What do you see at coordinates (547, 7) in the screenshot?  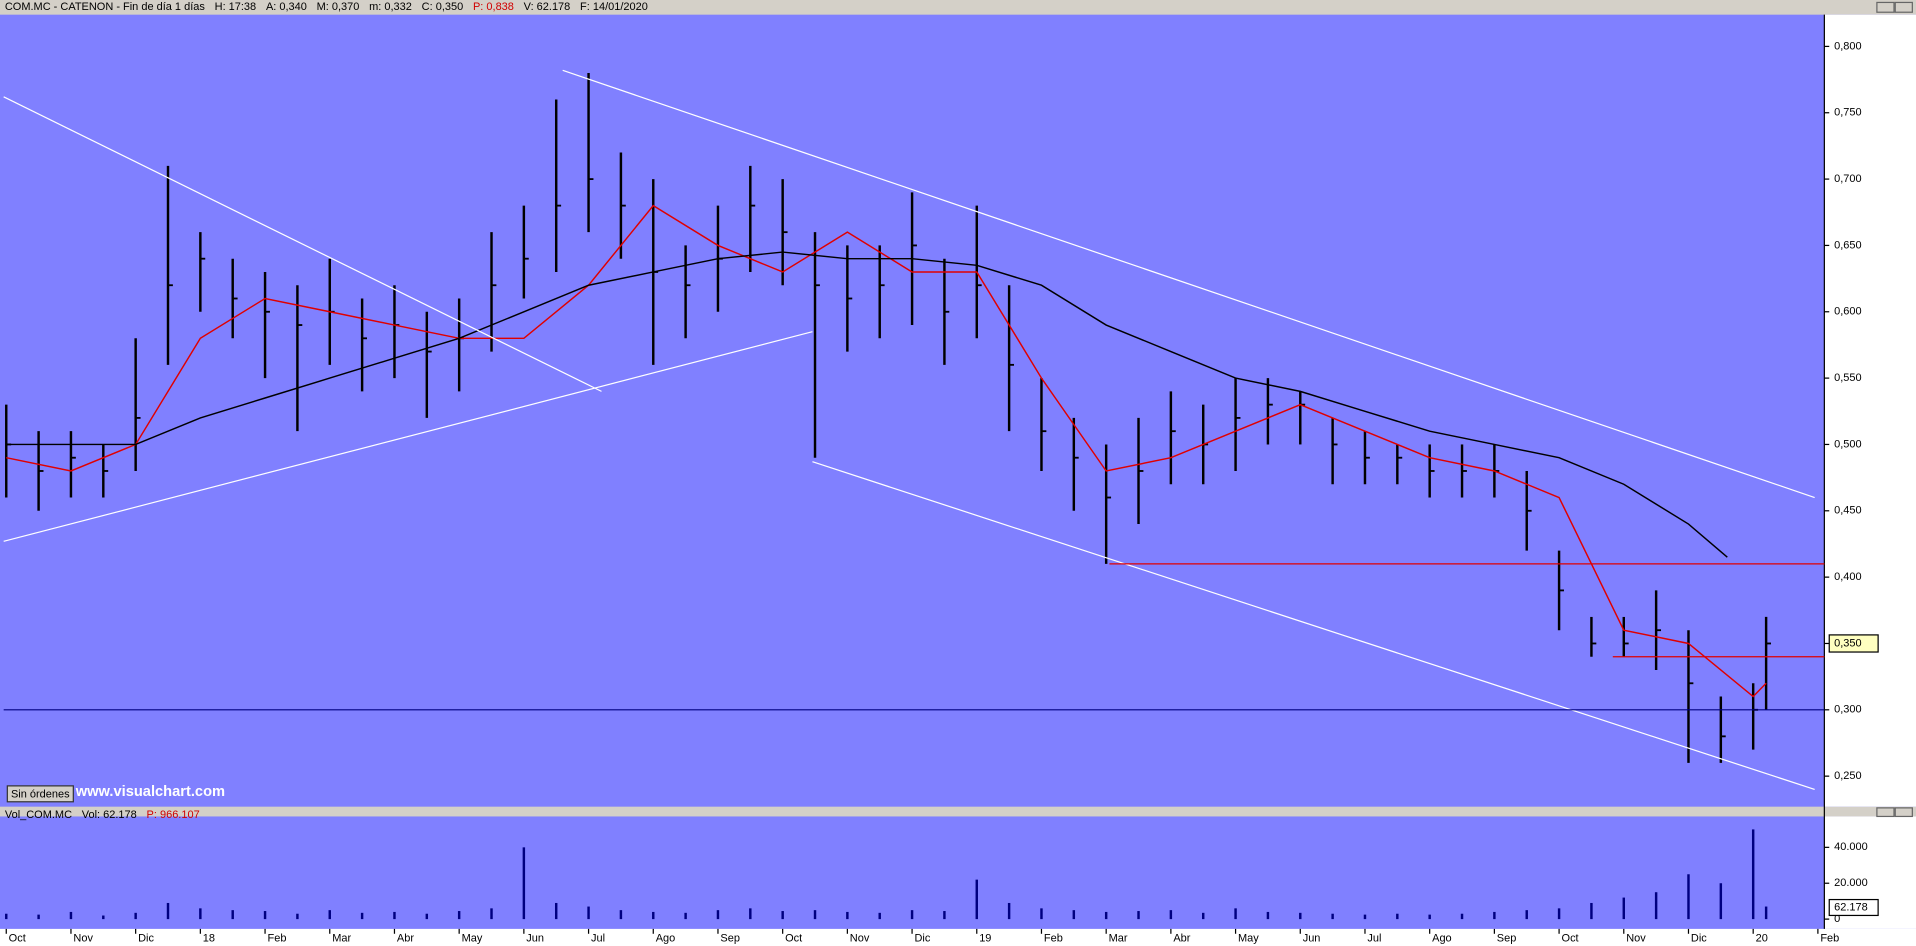 I see `header-field: V: 62.178` at bounding box center [547, 7].